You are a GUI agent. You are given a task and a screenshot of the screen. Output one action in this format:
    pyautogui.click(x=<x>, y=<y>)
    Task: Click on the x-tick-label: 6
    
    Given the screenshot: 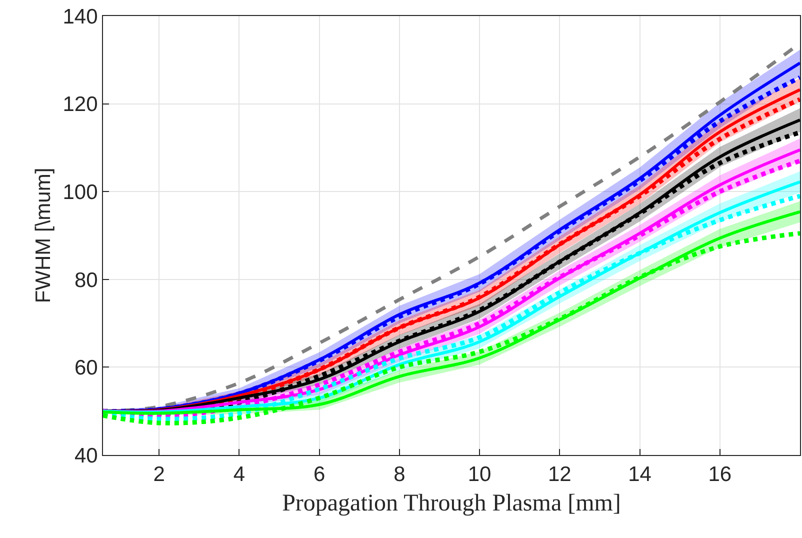 What is the action you would take?
    pyautogui.click(x=319, y=474)
    